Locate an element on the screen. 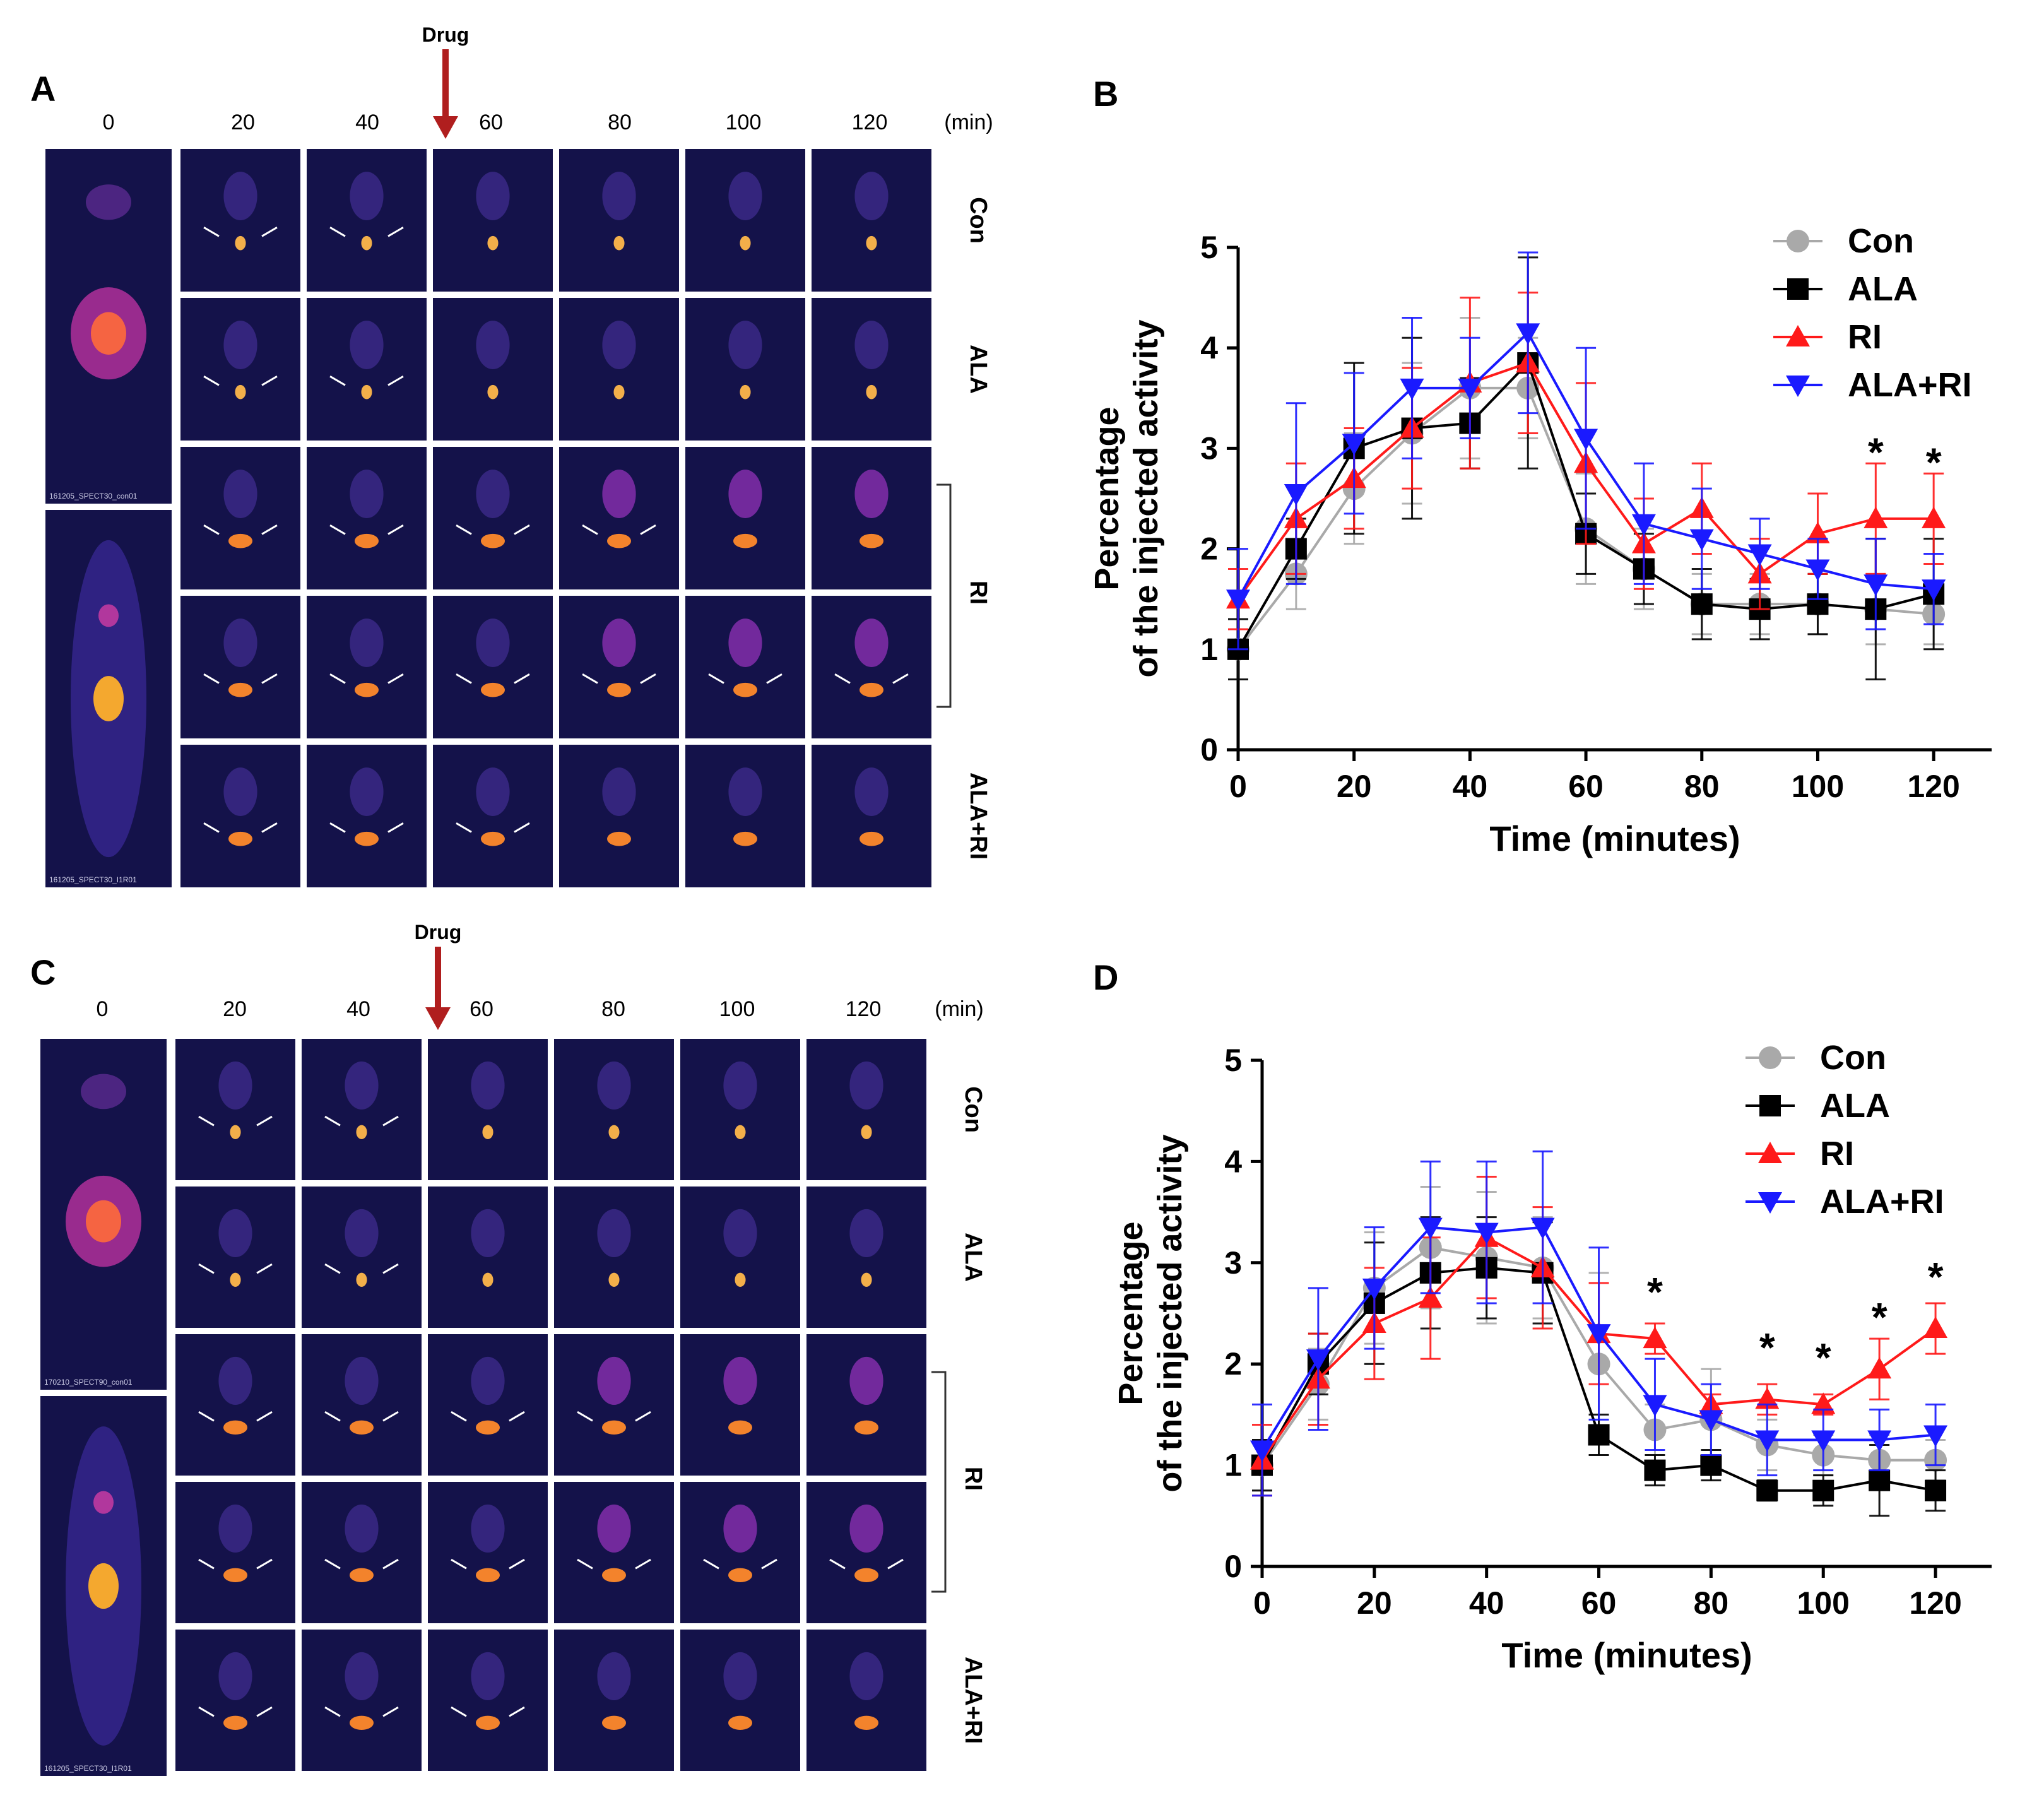 The height and width of the screenshot is (1805, 2044). time-label: 100 is located at coordinates (737, 1009).